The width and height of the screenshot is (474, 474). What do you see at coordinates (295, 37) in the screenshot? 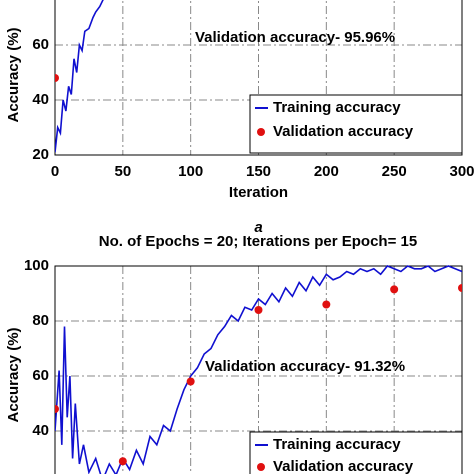
I see `annotation: Validation accuracy- 95.96%` at bounding box center [295, 37].